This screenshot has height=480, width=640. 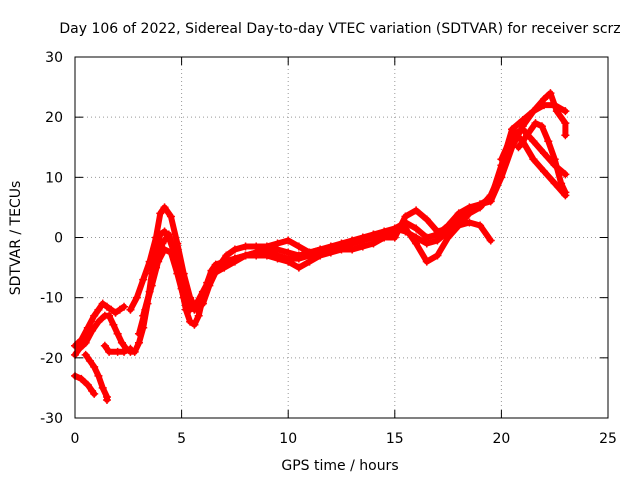 What do you see at coordinates (58, 239) in the screenshot?
I see `y-tick-label: 0` at bounding box center [58, 239].